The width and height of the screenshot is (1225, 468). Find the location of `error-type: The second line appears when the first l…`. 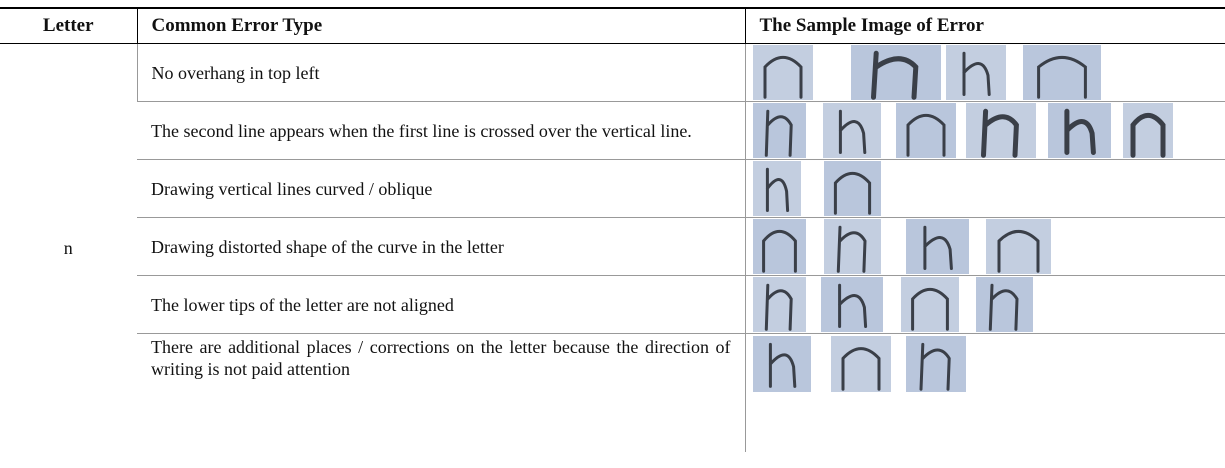

error-type: The second line appears when the first l… is located at coordinates (441, 130).